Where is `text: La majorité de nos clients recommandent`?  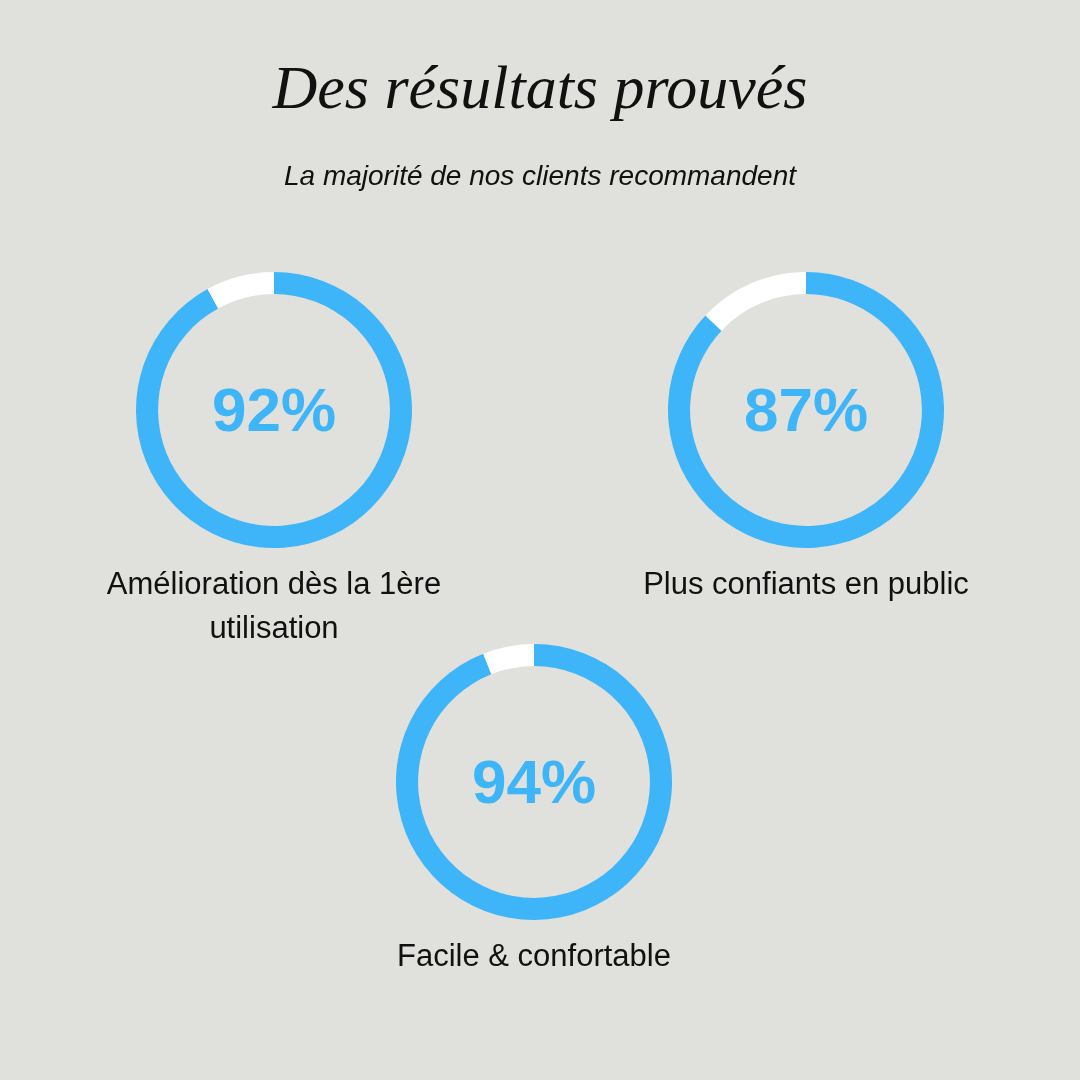 text: La majorité de nos clients recommandent is located at coordinates (540, 176).